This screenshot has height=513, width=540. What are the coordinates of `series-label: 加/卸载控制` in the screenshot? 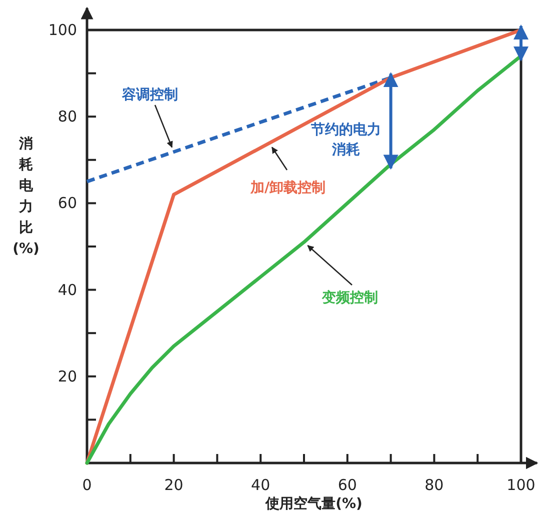 It's located at (287, 188).